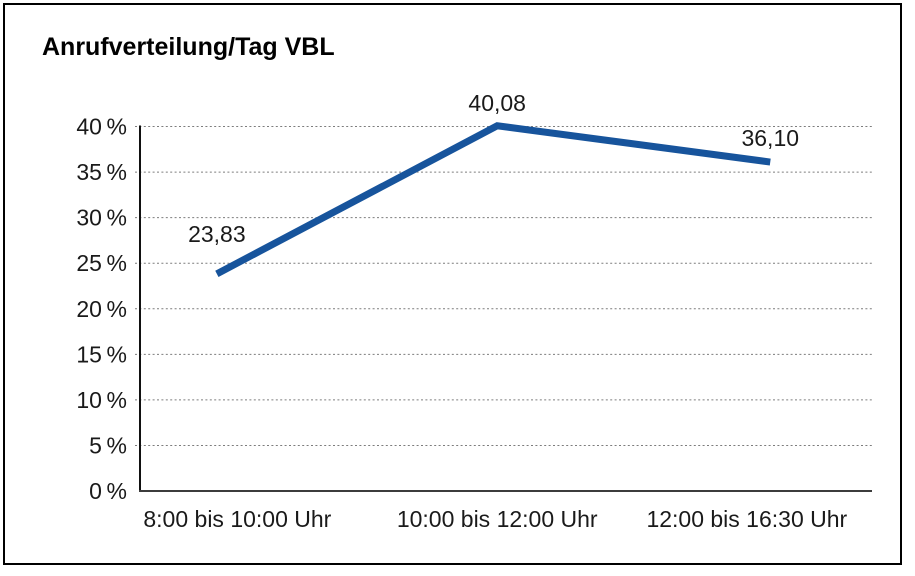 Image resolution: width=915 pixels, height=576 pixels. I want to click on x-axis-category-label: 10:00 bis 12:00 Uhr, so click(497, 519).